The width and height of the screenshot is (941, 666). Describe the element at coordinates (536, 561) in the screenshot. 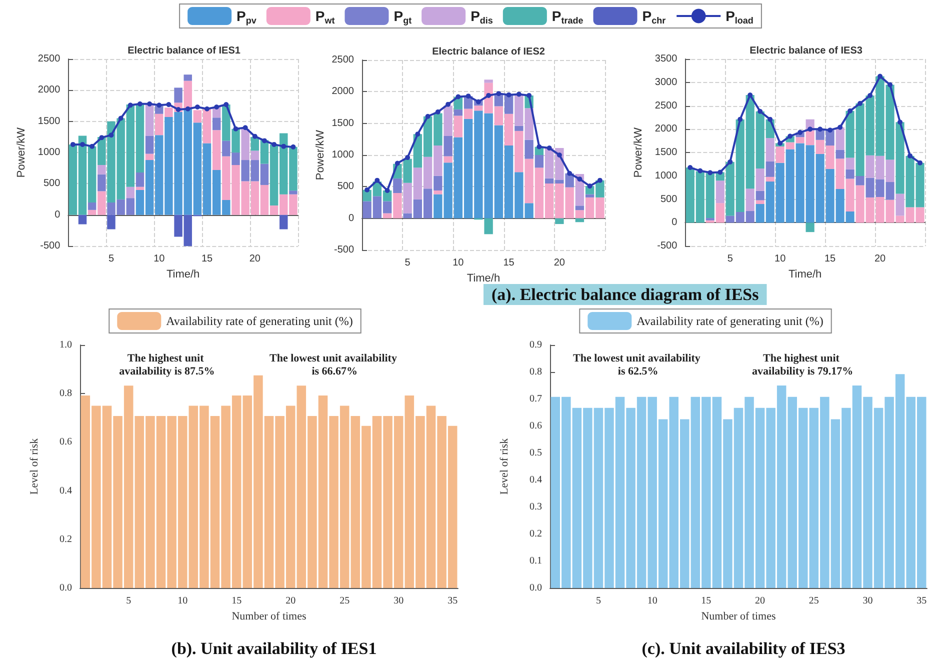

I see `y-tick-label: 0.1` at that location.